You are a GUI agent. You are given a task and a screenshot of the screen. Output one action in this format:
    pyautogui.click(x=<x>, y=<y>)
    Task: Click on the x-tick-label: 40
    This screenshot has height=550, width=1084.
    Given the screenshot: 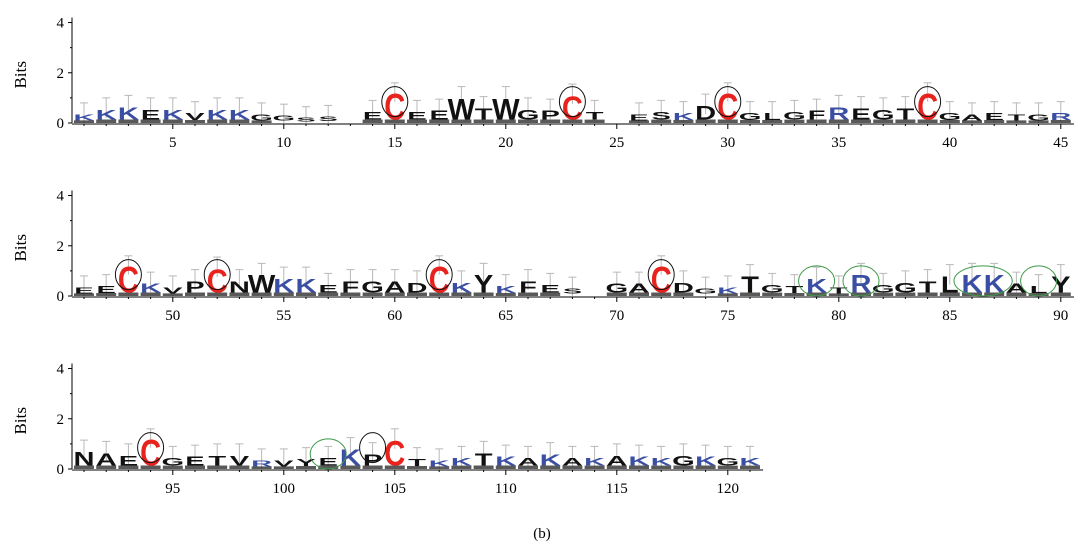 What is the action you would take?
    pyautogui.click(x=949, y=143)
    